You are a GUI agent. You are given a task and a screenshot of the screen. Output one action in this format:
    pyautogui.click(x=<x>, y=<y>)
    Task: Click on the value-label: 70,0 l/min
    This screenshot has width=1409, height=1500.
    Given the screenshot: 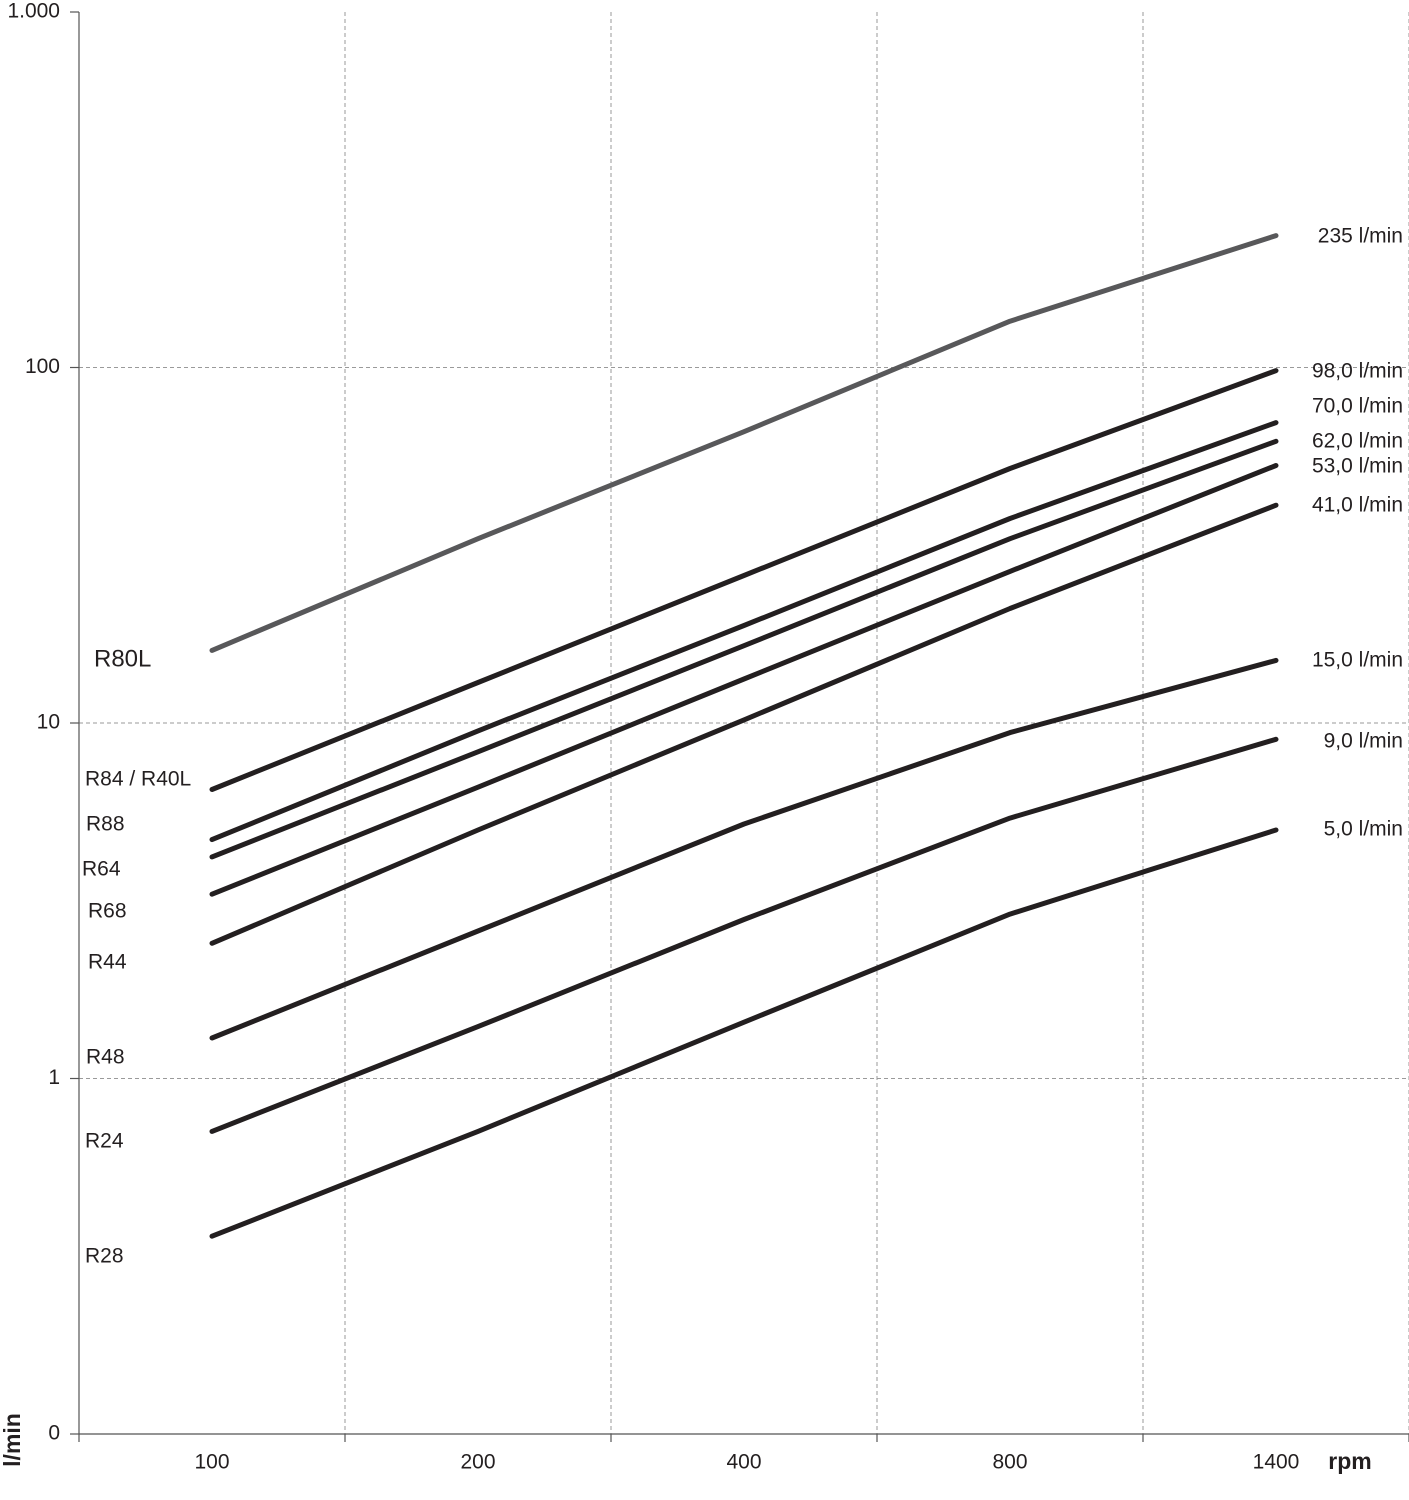 What is the action you would take?
    pyautogui.click(x=1357, y=406)
    